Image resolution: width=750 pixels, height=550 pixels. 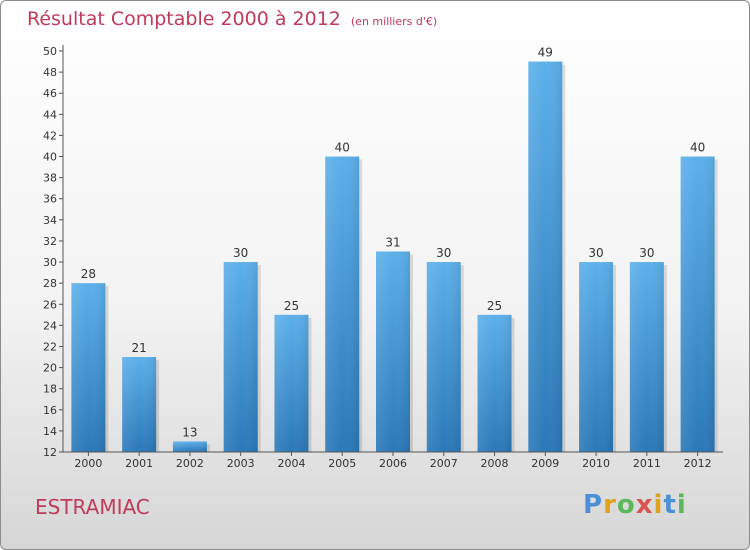 What do you see at coordinates (392, 243) in the screenshot?
I see `bar-value-label: 31` at bounding box center [392, 243].